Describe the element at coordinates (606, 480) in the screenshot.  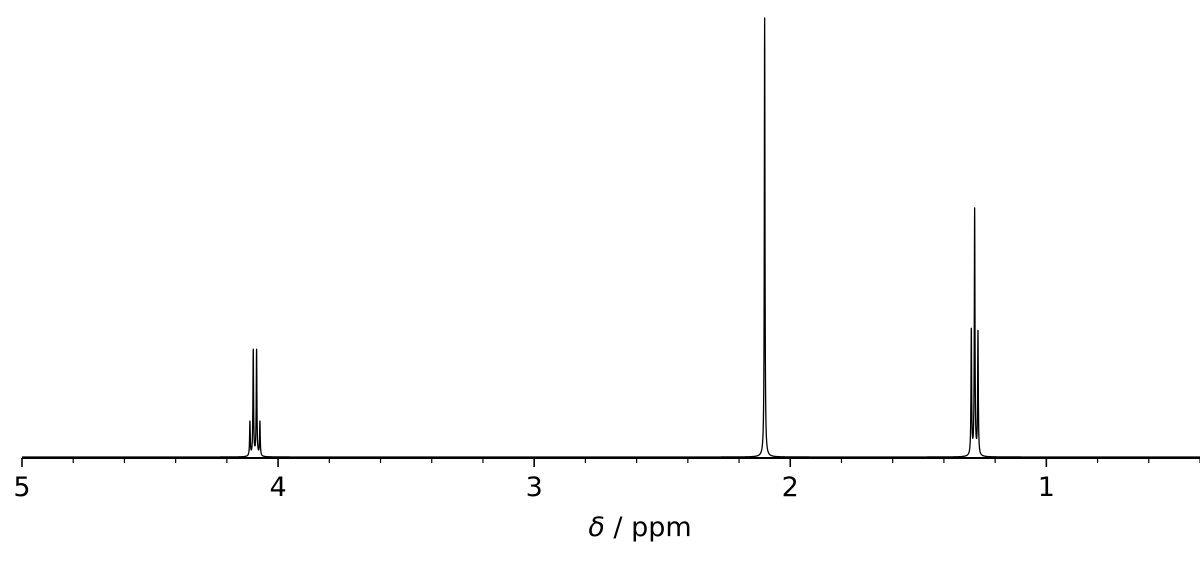
I see `x-axis: 5 4 3 2 1` at that location.